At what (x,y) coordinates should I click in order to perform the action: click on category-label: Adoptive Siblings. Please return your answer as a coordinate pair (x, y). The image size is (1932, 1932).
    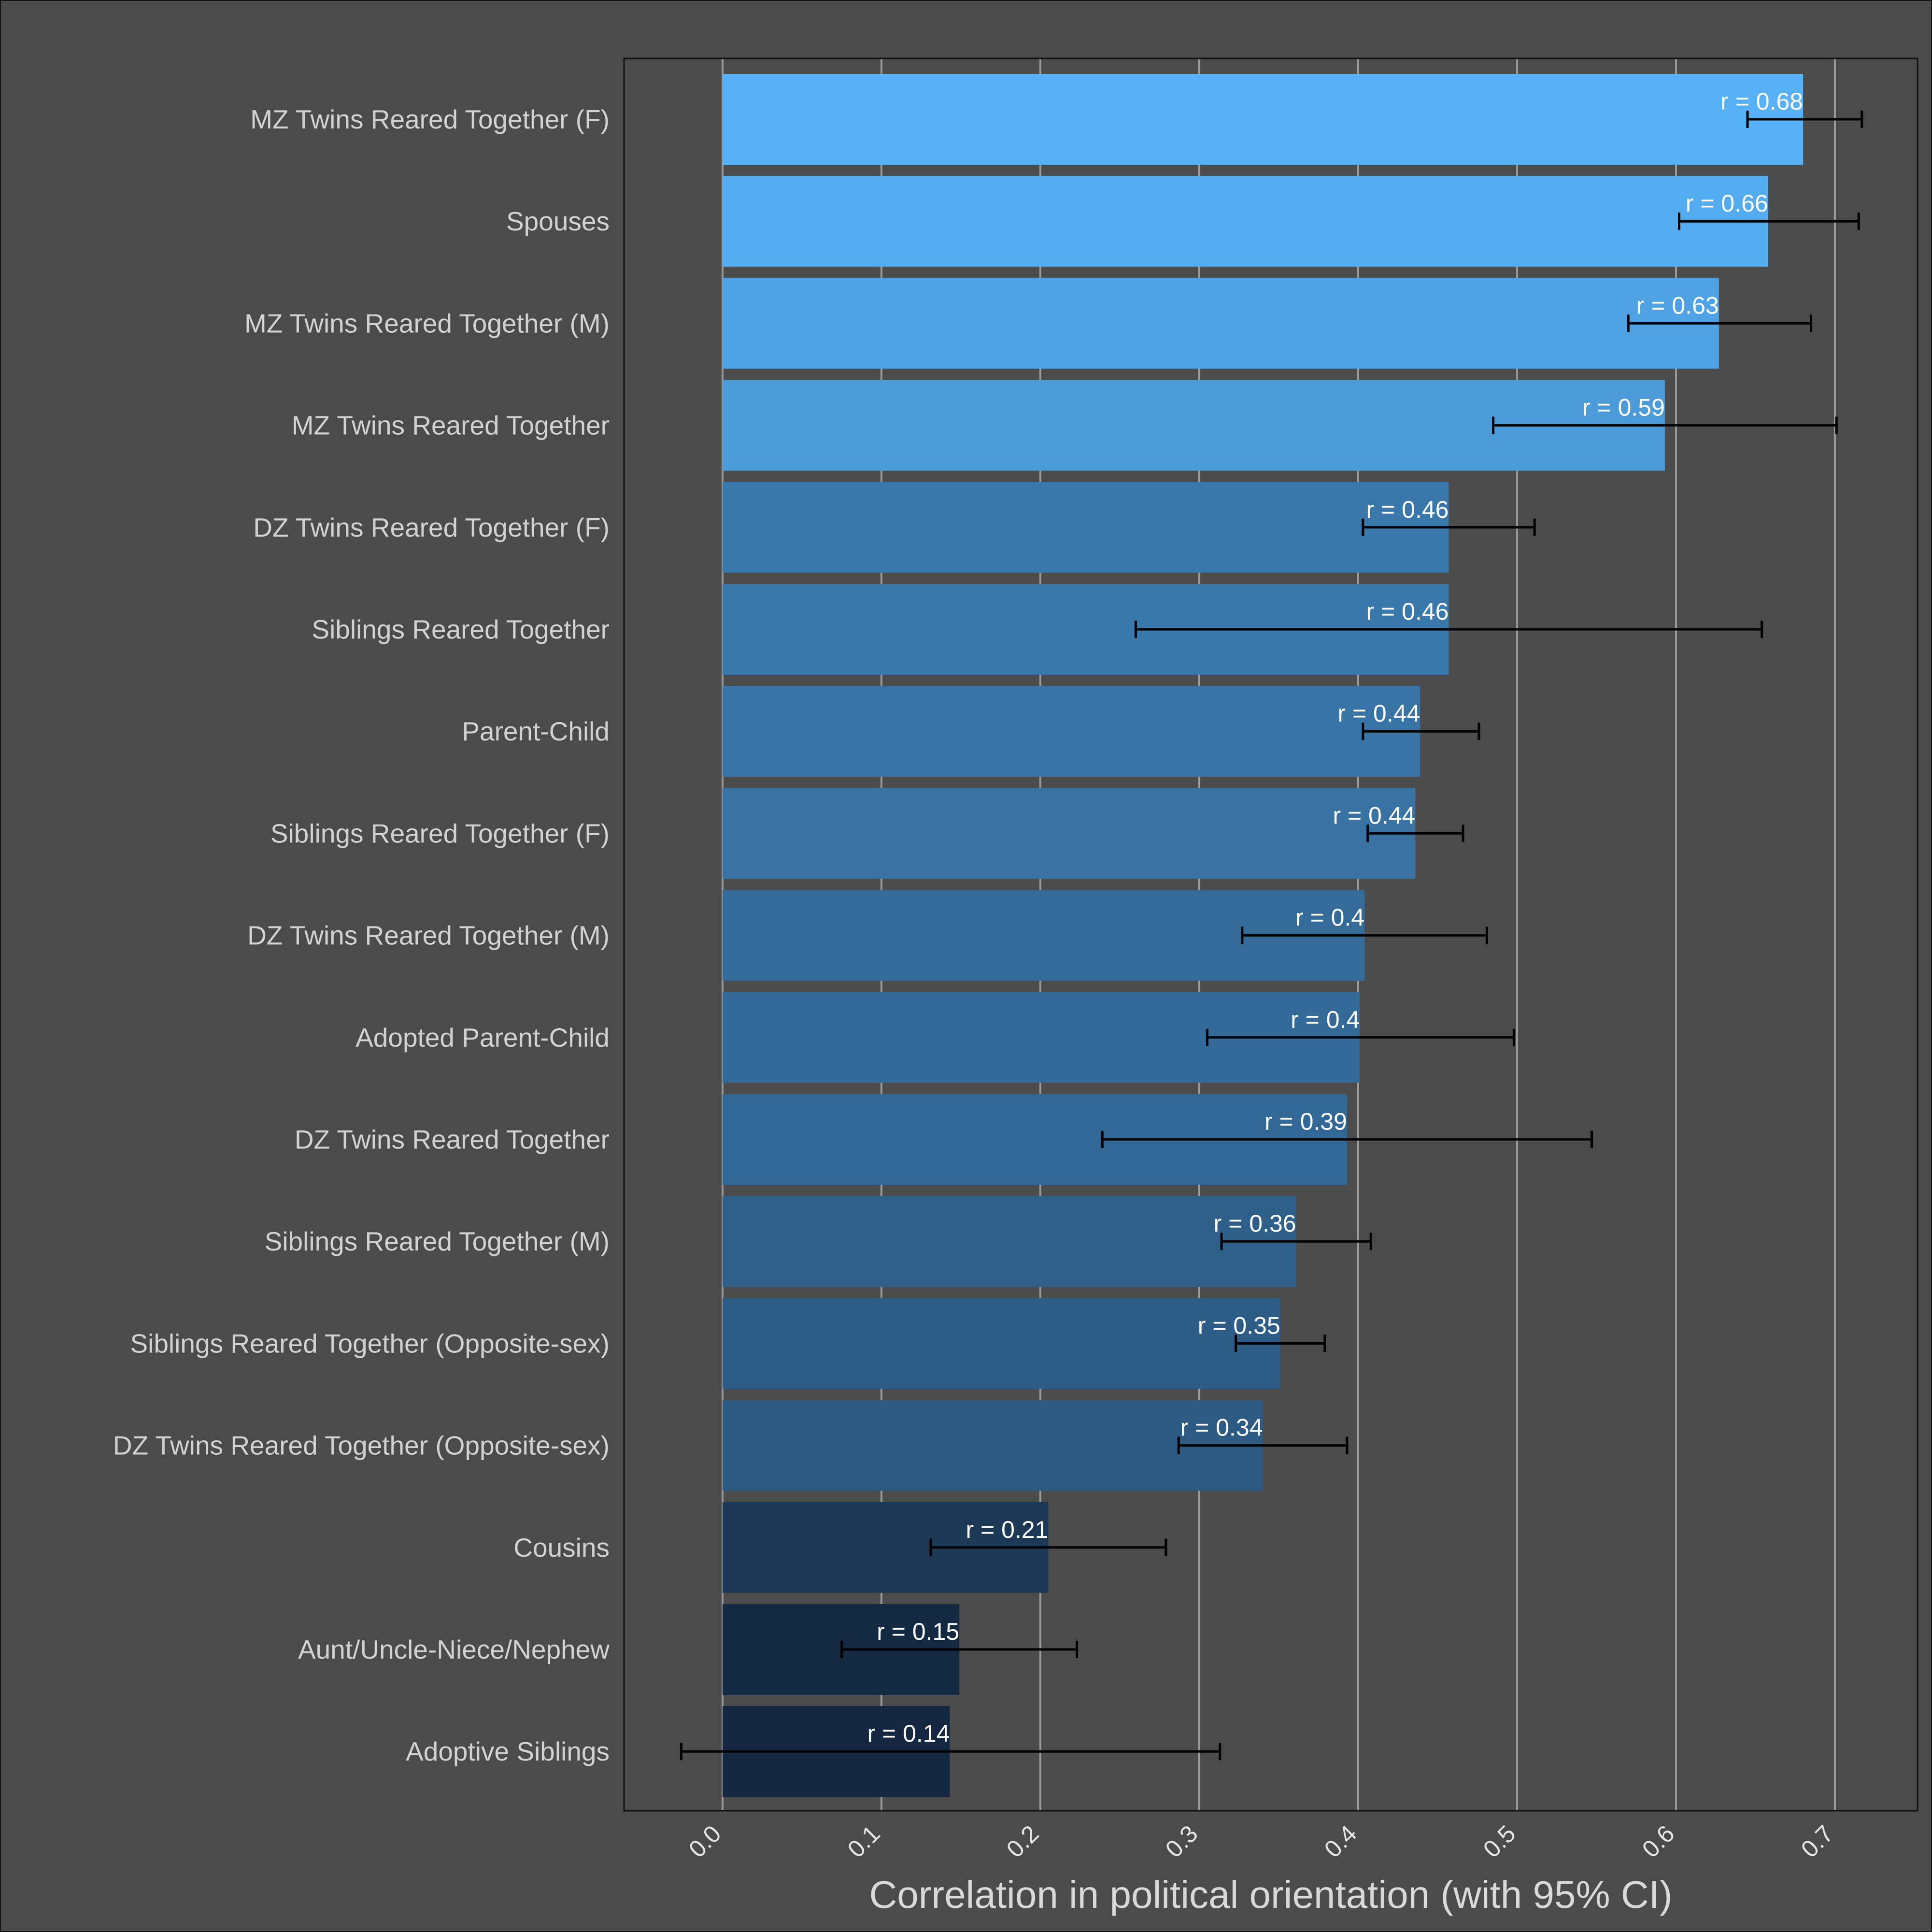
    Looking at the image, I should click on (508, 1751).